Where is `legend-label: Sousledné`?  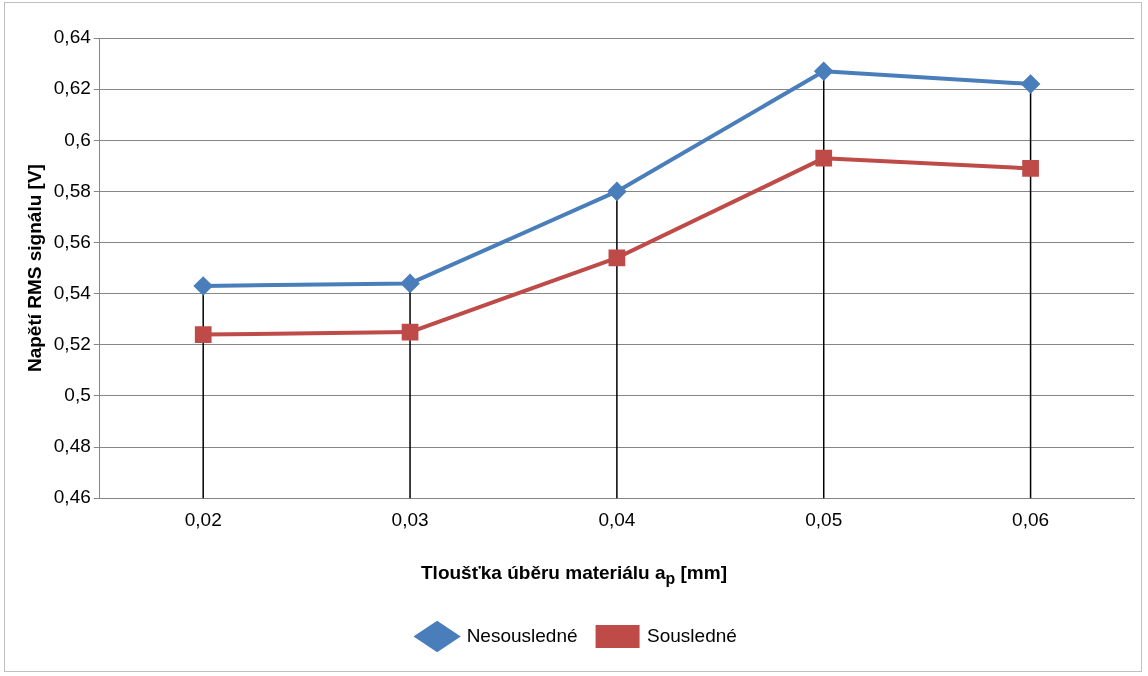 legend-label: Sousledné is located at coordinates (692, 635).